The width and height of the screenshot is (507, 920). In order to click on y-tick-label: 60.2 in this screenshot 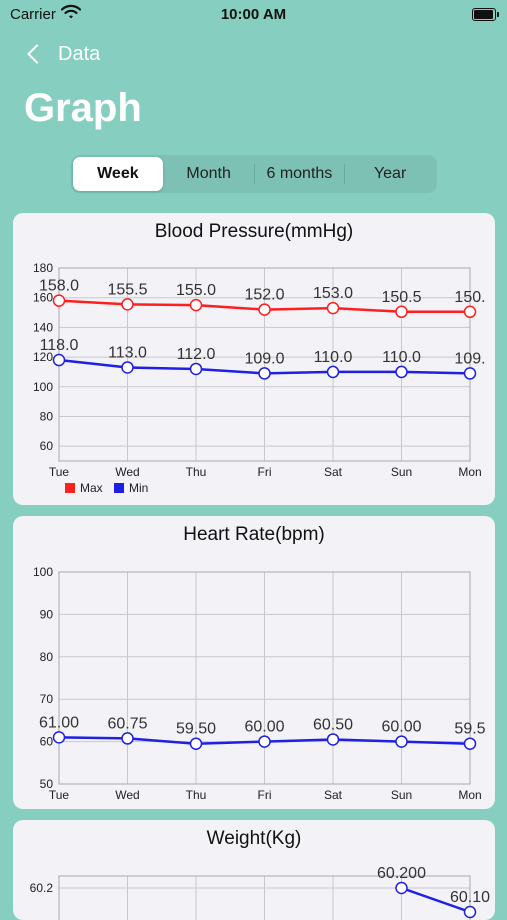, I will do `click(42, 888)`.